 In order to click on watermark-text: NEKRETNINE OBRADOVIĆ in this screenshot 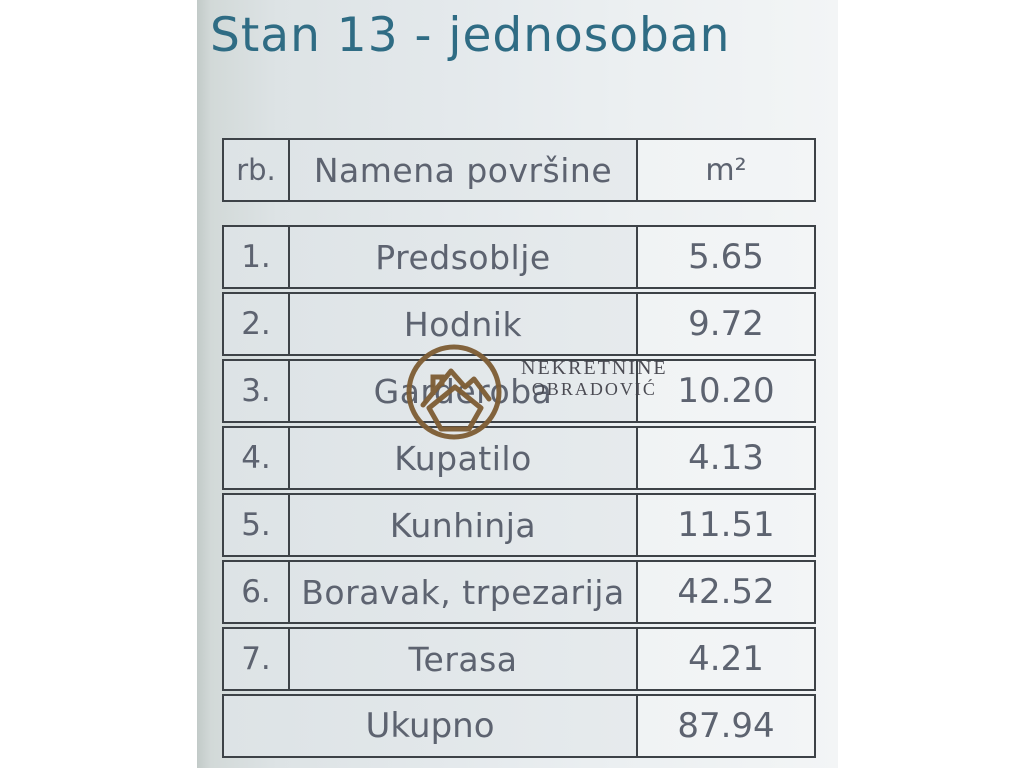, I will do `click(594, 378)`.